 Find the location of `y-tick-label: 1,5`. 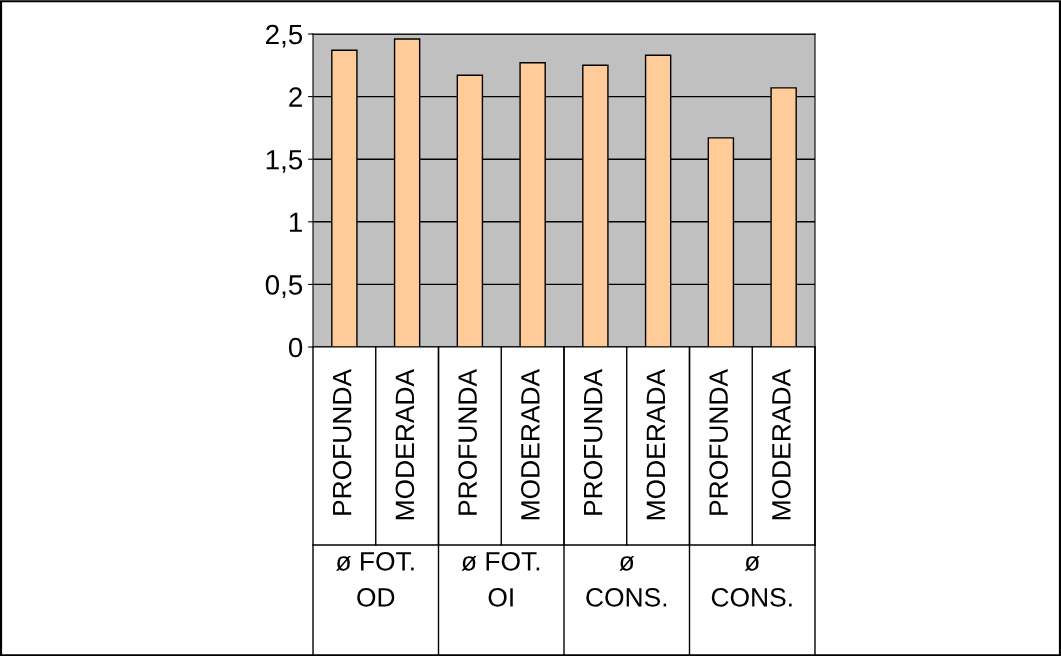

y-tick-label: 1,5 is located at coordinates (284, 161).